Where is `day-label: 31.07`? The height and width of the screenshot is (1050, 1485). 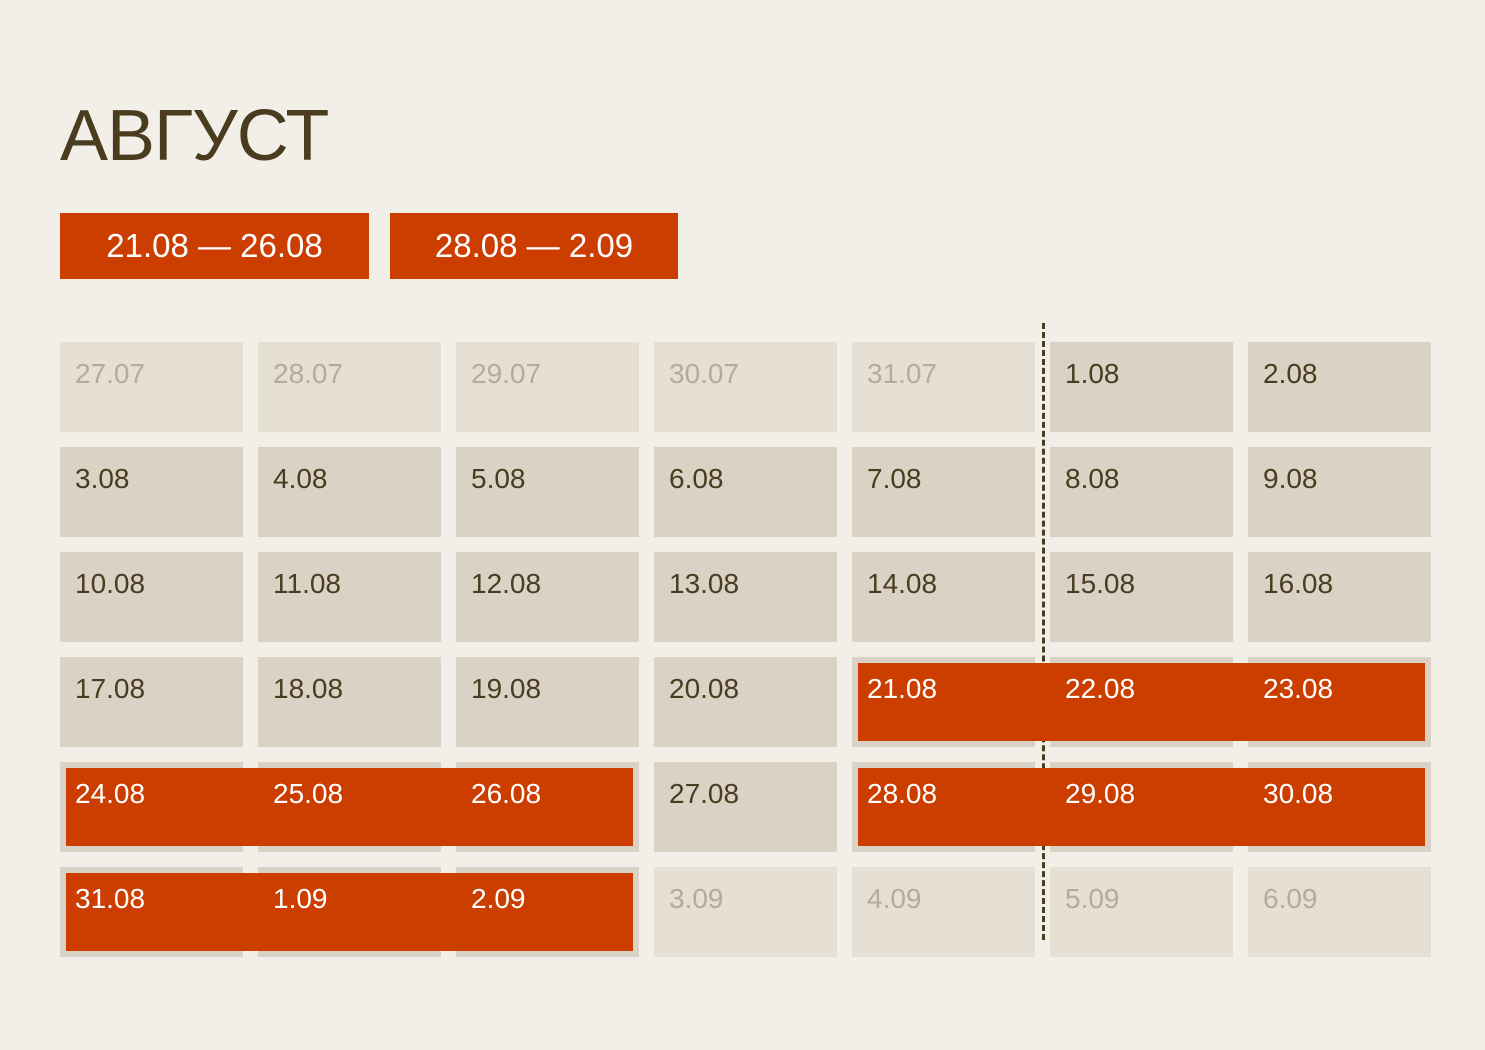
day-label: 31.07 is located at coordinates (902, 373).